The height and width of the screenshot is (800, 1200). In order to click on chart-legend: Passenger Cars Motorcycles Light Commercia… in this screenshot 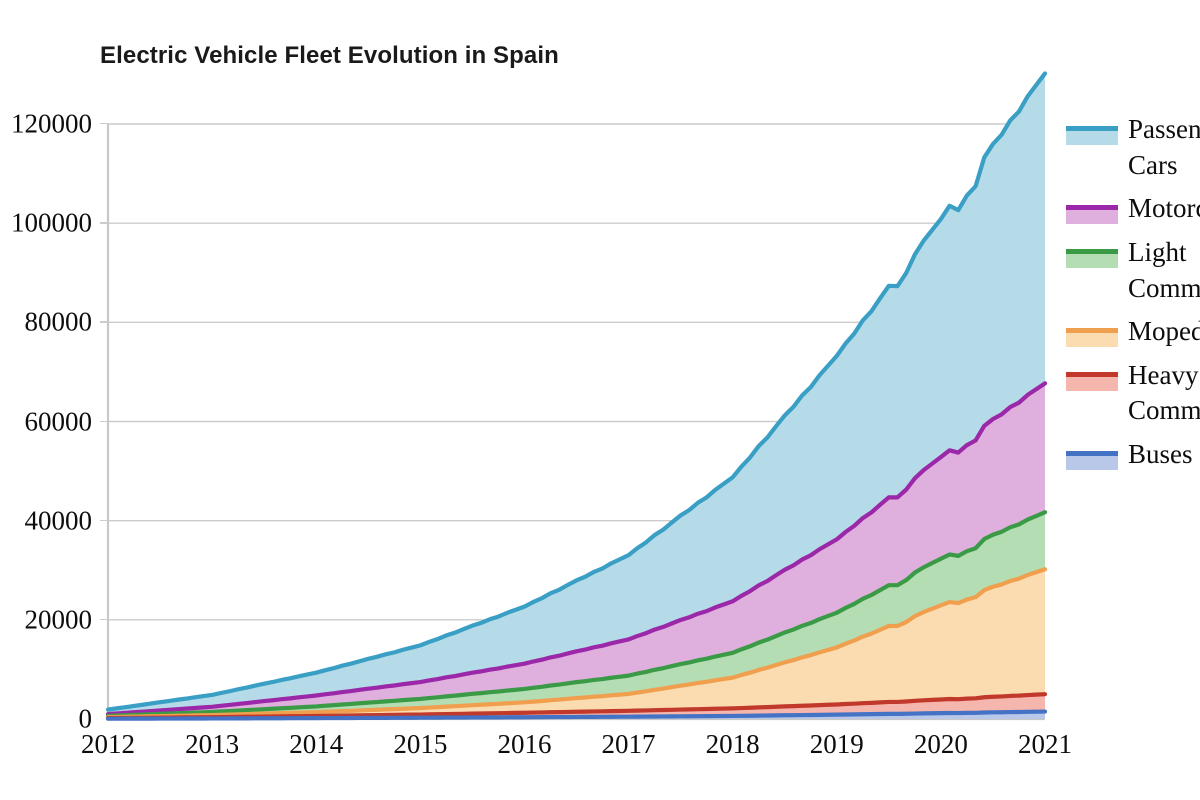, I will do `click(1133, 296)`.